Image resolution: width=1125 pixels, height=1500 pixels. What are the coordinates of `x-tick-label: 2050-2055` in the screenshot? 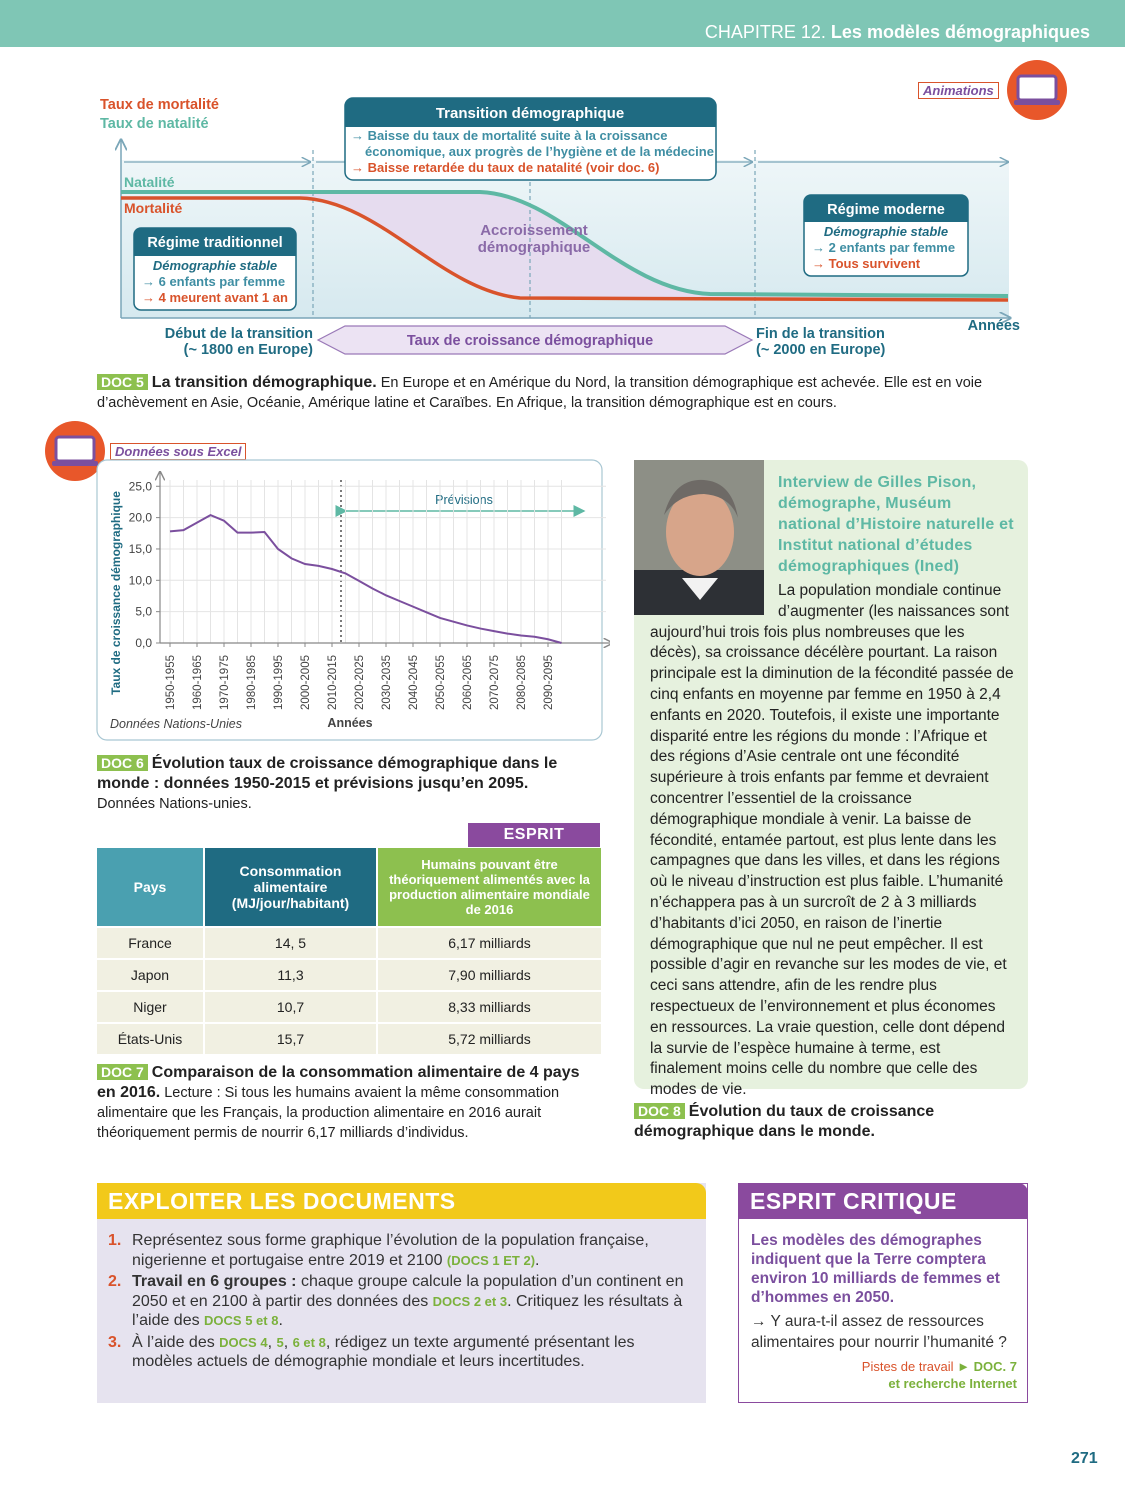 It's located at (441, 682).